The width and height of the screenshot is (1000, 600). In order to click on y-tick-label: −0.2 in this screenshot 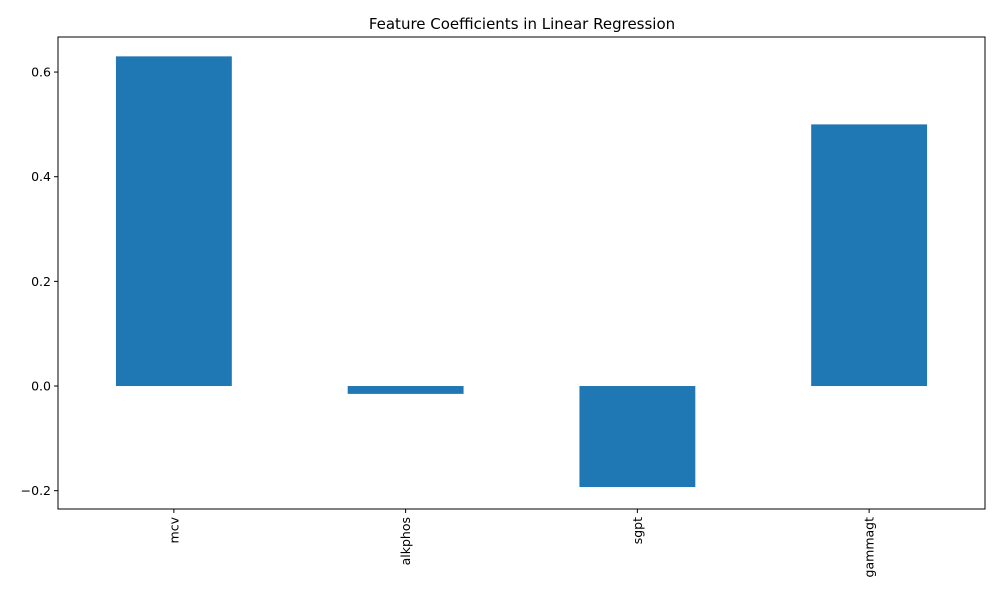, I will do `click(36, 490)`.